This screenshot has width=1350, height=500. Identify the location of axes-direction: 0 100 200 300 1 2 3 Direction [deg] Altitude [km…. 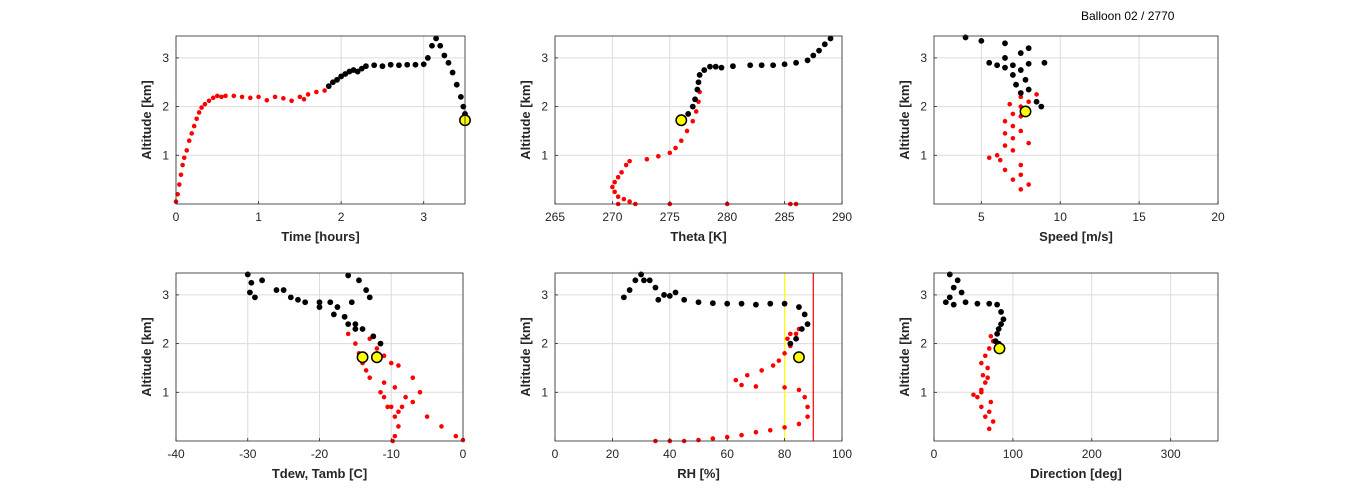
(1058, 376).